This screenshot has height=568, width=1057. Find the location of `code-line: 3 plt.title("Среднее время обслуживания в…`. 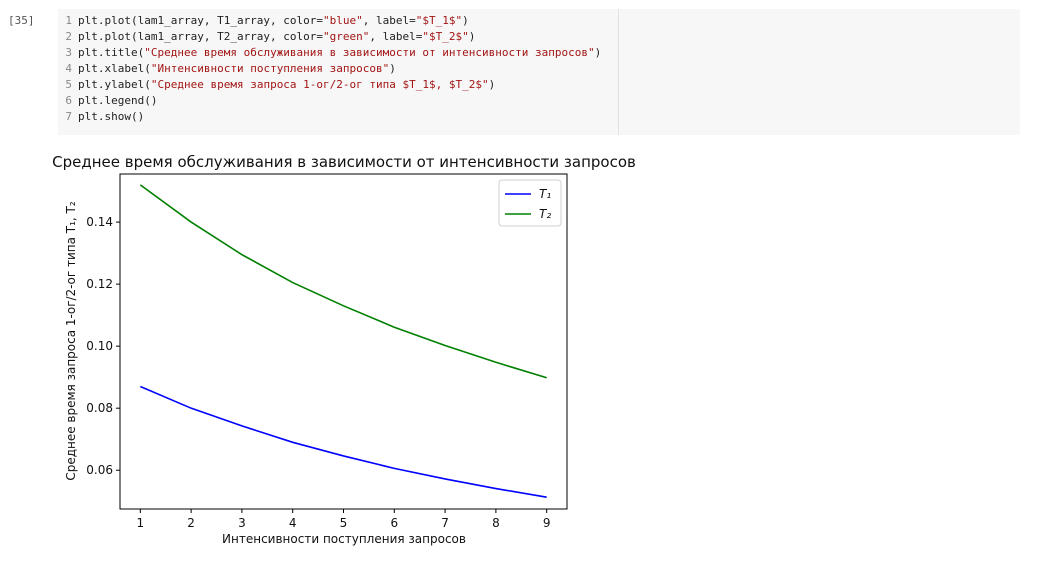

code-line: 3 plt.title("Среднее время обслуживания в… is located at coordinates (329, 53).